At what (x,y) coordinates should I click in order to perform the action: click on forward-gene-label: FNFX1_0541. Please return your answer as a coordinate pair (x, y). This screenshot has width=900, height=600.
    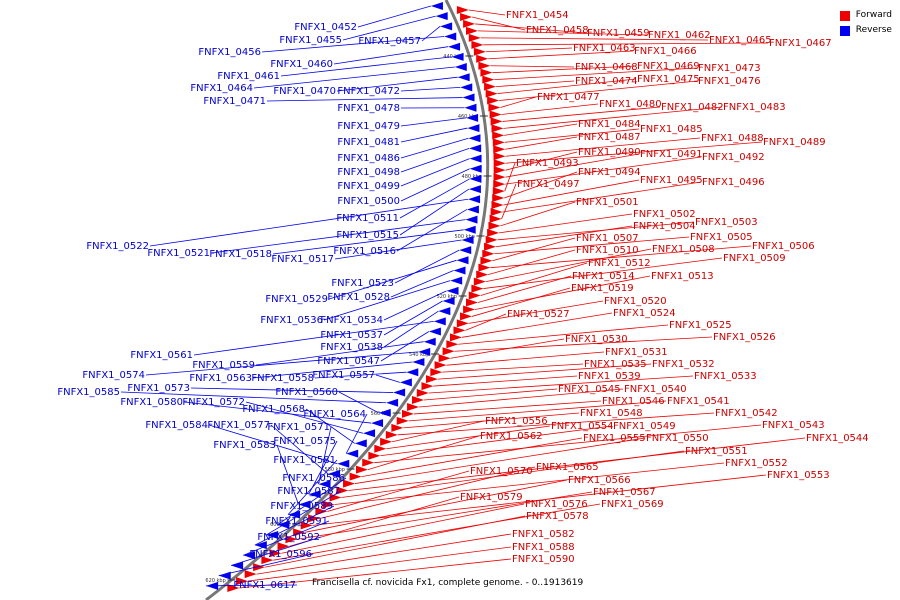
    Looking at the image, I should click on (698, 401).